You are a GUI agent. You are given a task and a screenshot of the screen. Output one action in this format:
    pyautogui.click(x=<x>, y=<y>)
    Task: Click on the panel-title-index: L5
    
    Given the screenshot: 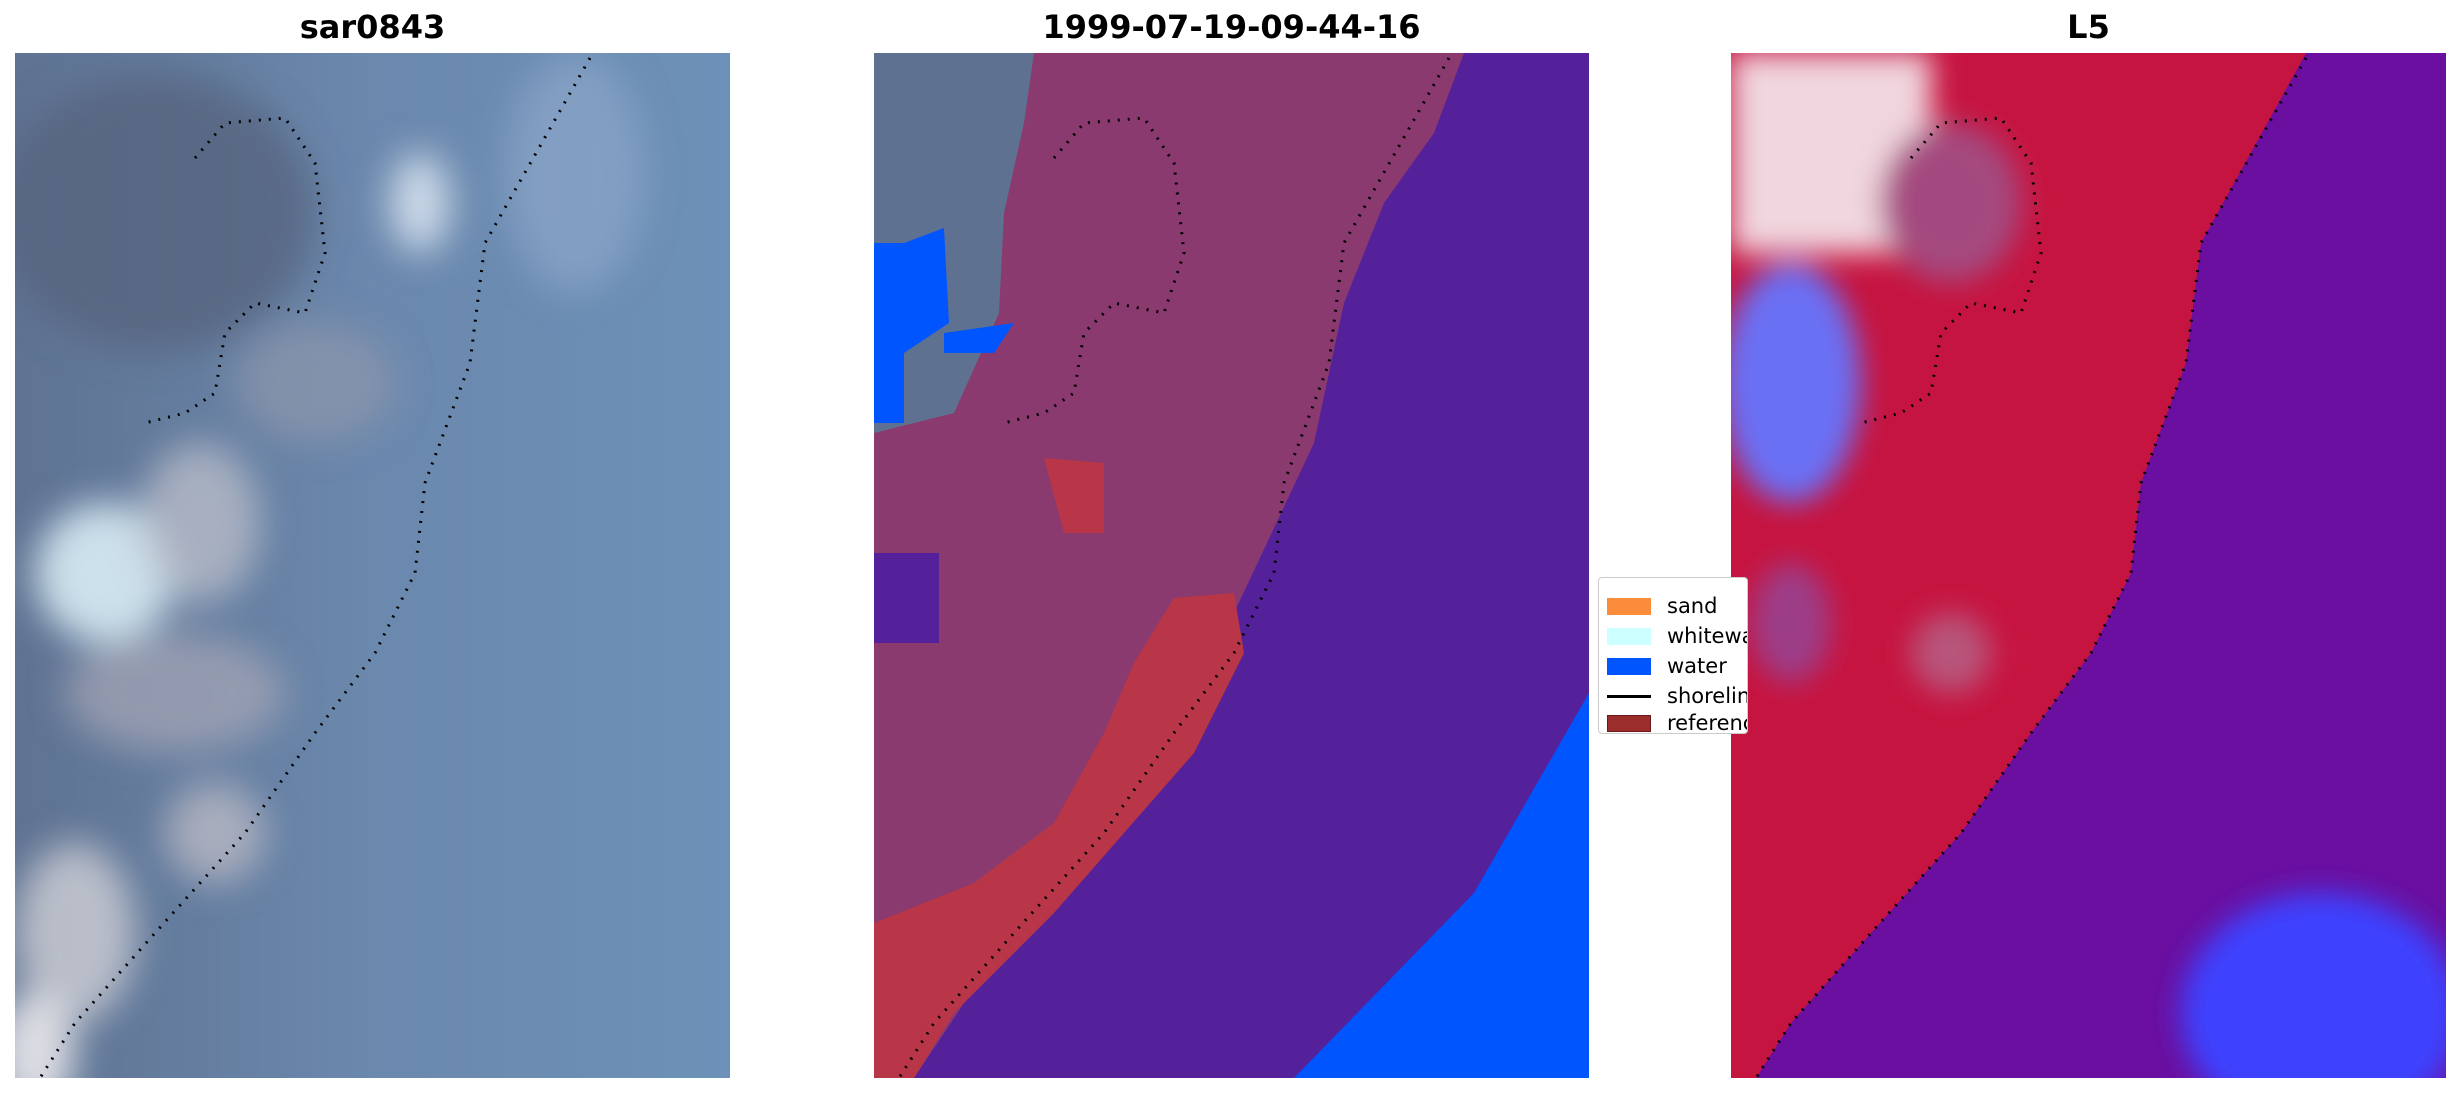 What is the action you would take?
    pyautogui.click(x=2088, y=27)
    